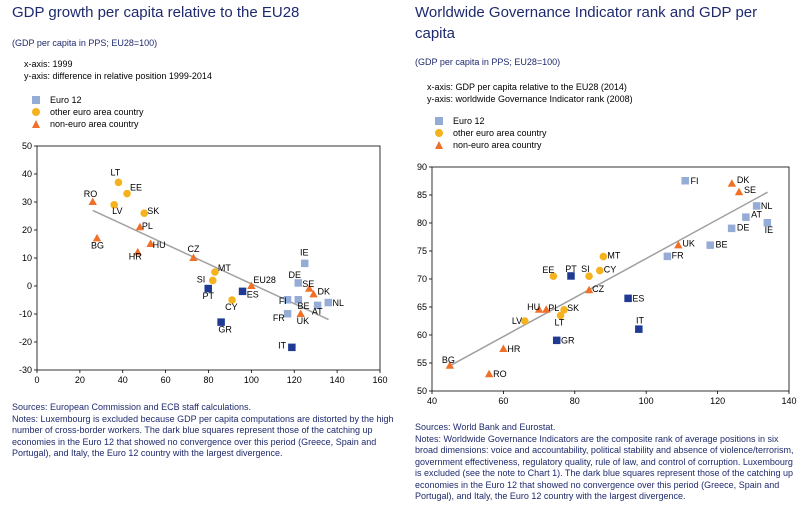 This screenshot has height=522, width=800. Describe the element at coordinates (88, 112) in the screenshot. I see `legend-item-other-euro: other euro area country` at that location.